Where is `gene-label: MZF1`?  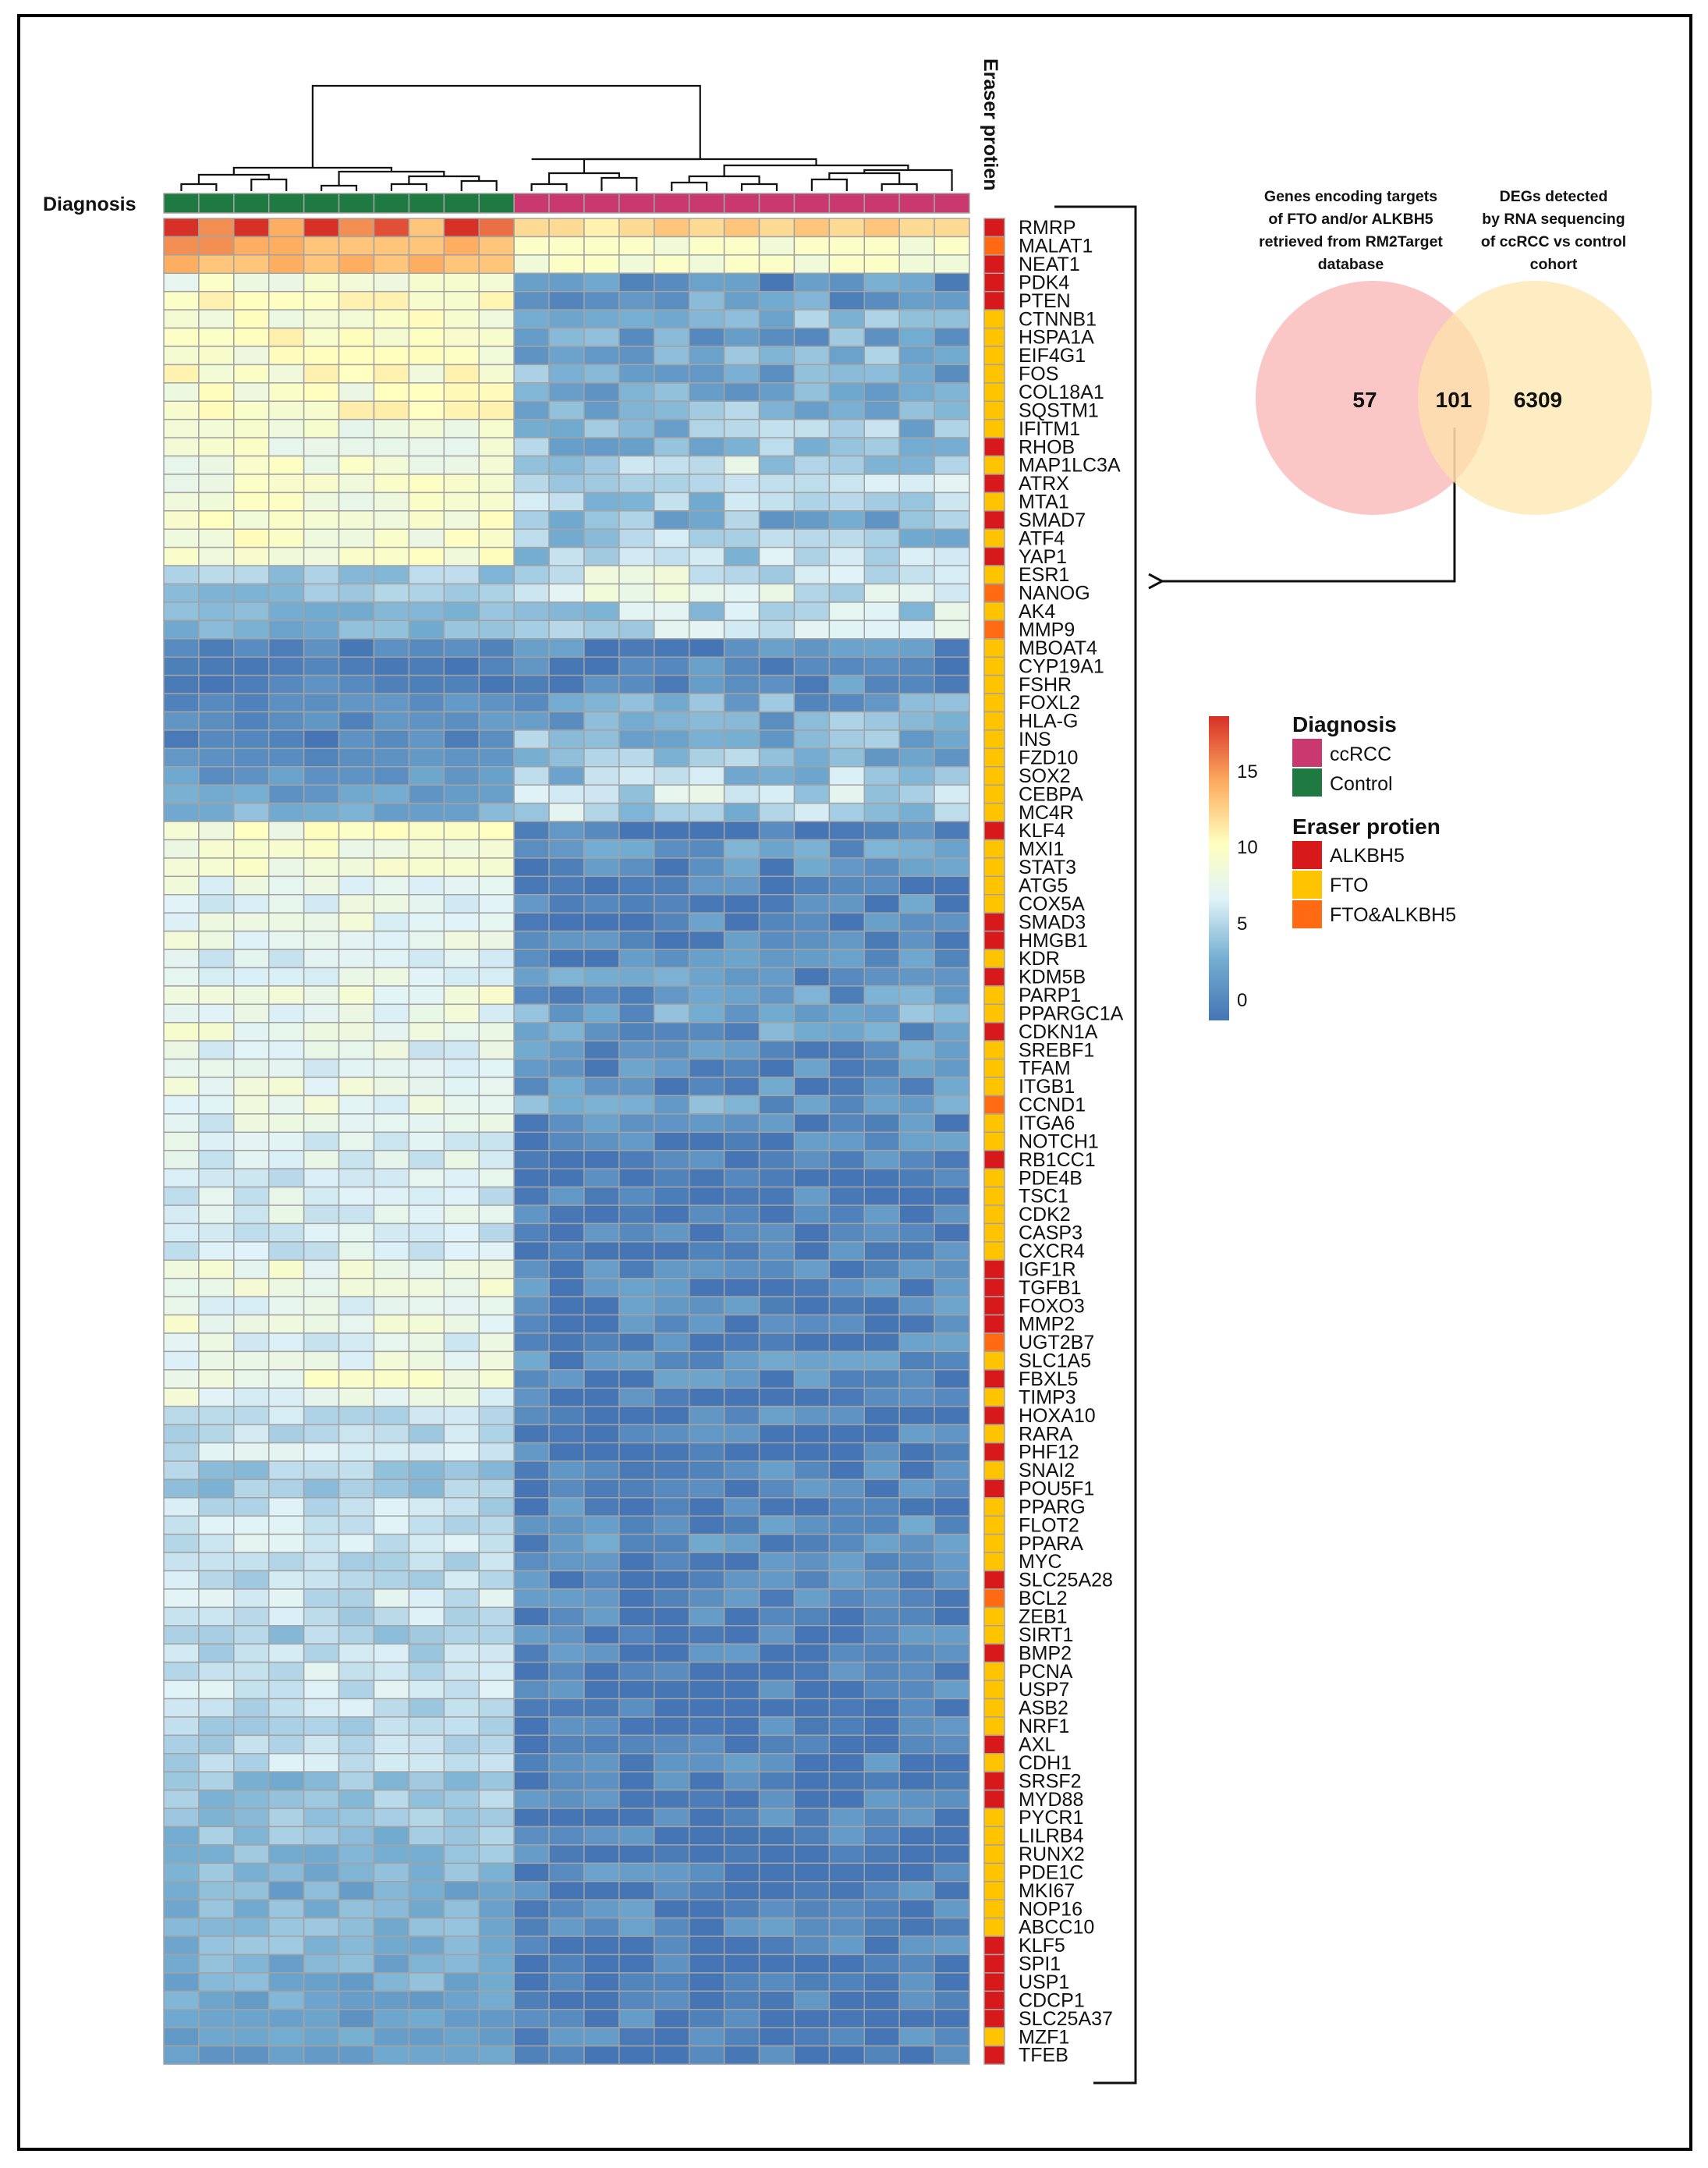
gene-label: MZF1 is located at coordinates (1044, 2037).